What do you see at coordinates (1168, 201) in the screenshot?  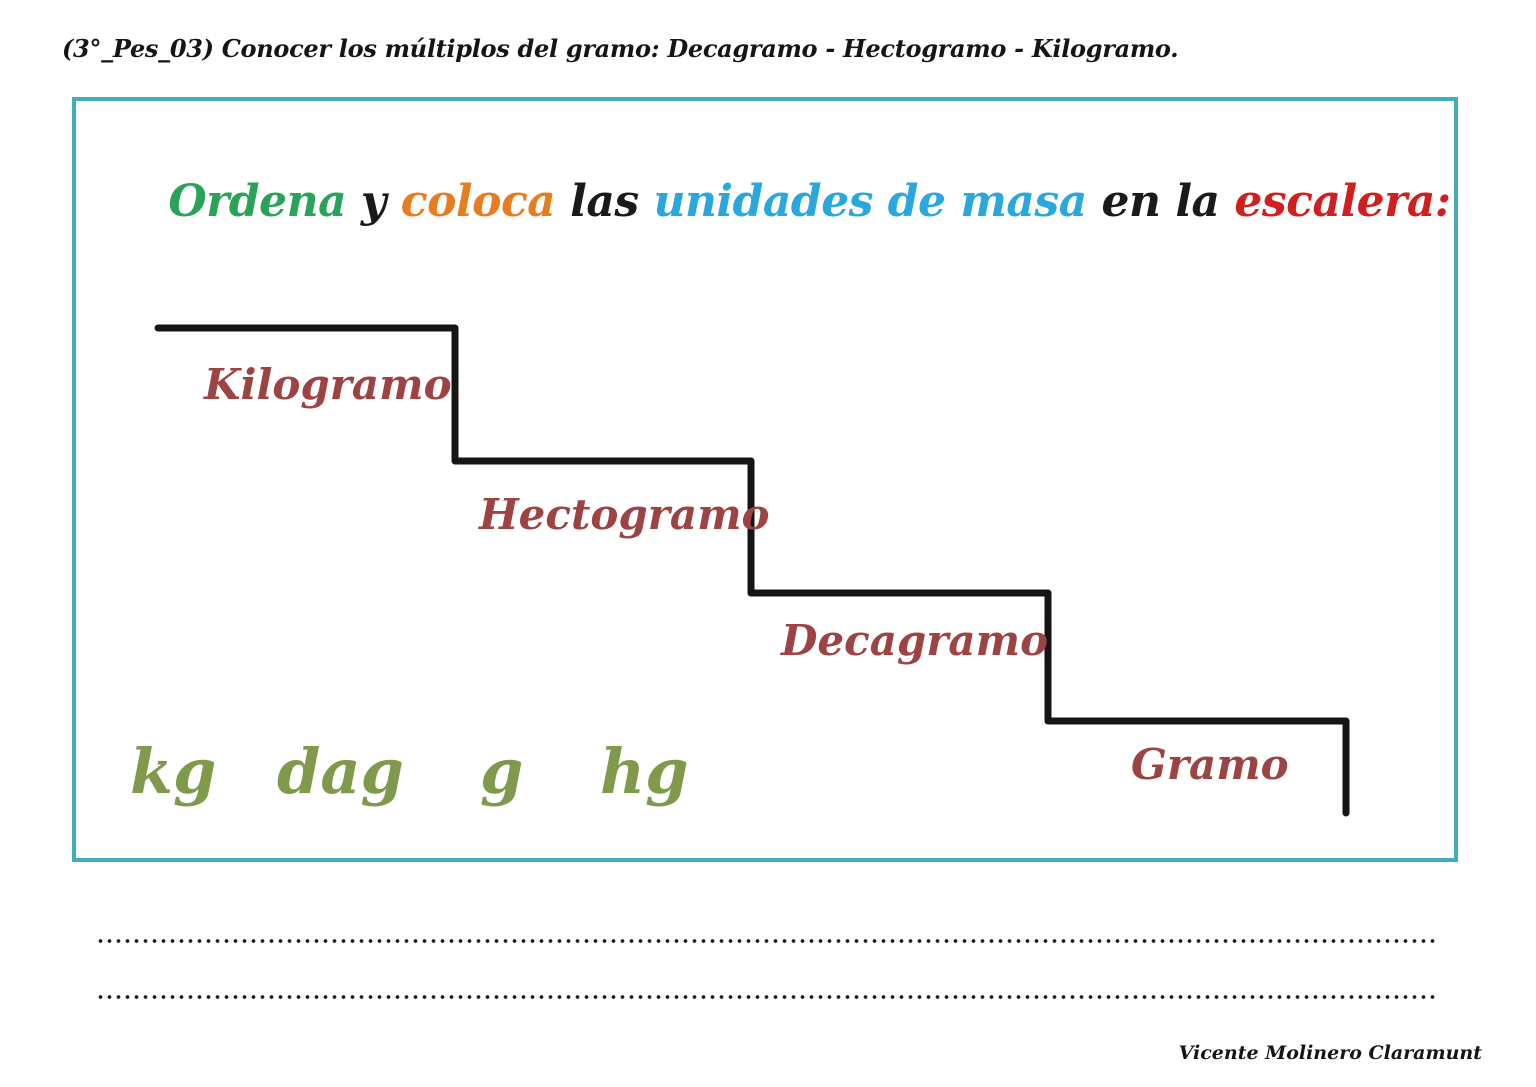 I see `title-word-en-la: en la` at bounding box center [1168, 201].